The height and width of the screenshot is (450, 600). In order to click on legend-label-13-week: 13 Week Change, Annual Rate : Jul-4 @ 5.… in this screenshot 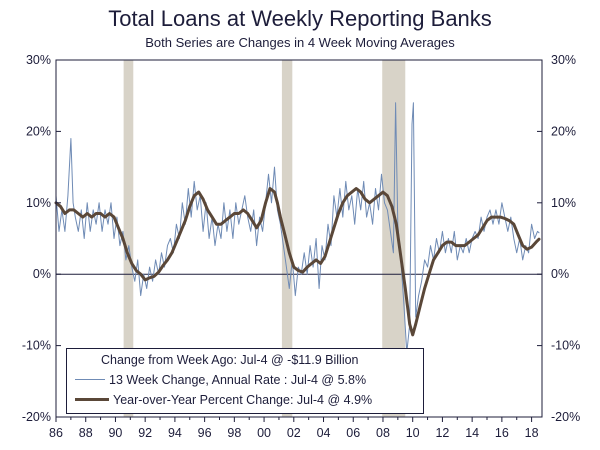, I will do `click(238, 380)`.